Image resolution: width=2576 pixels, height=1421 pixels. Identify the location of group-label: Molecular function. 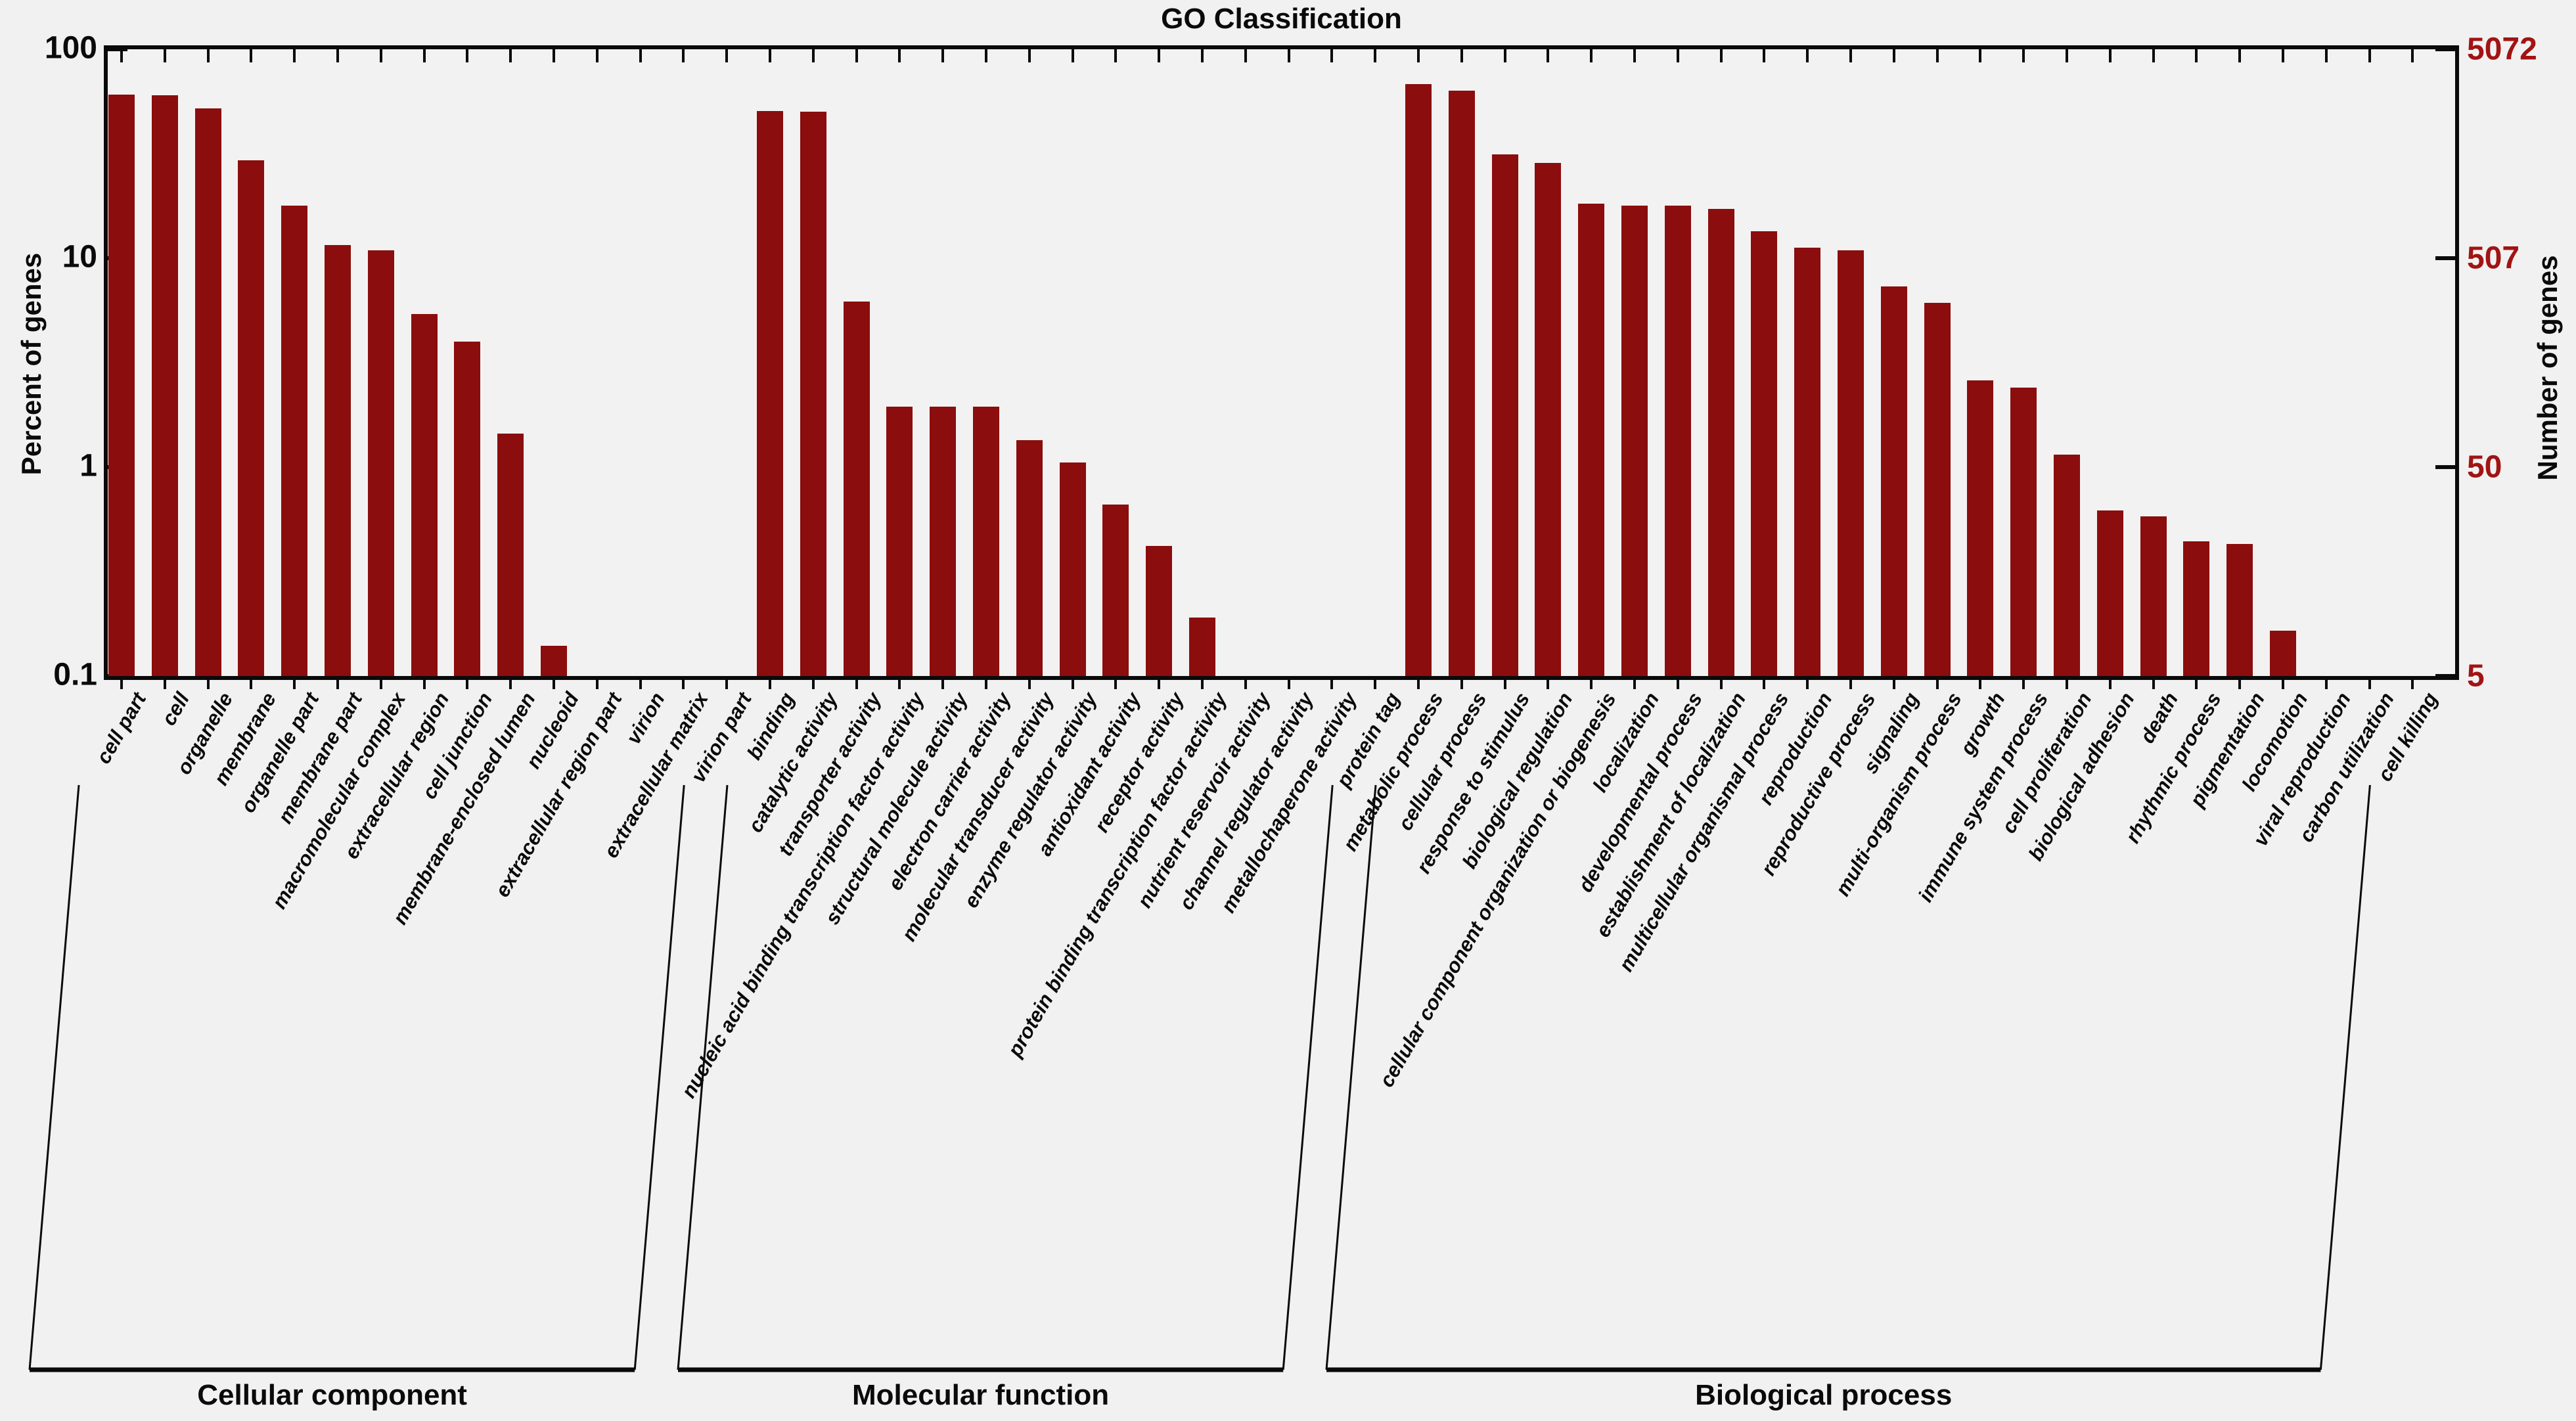
(981, 1395).